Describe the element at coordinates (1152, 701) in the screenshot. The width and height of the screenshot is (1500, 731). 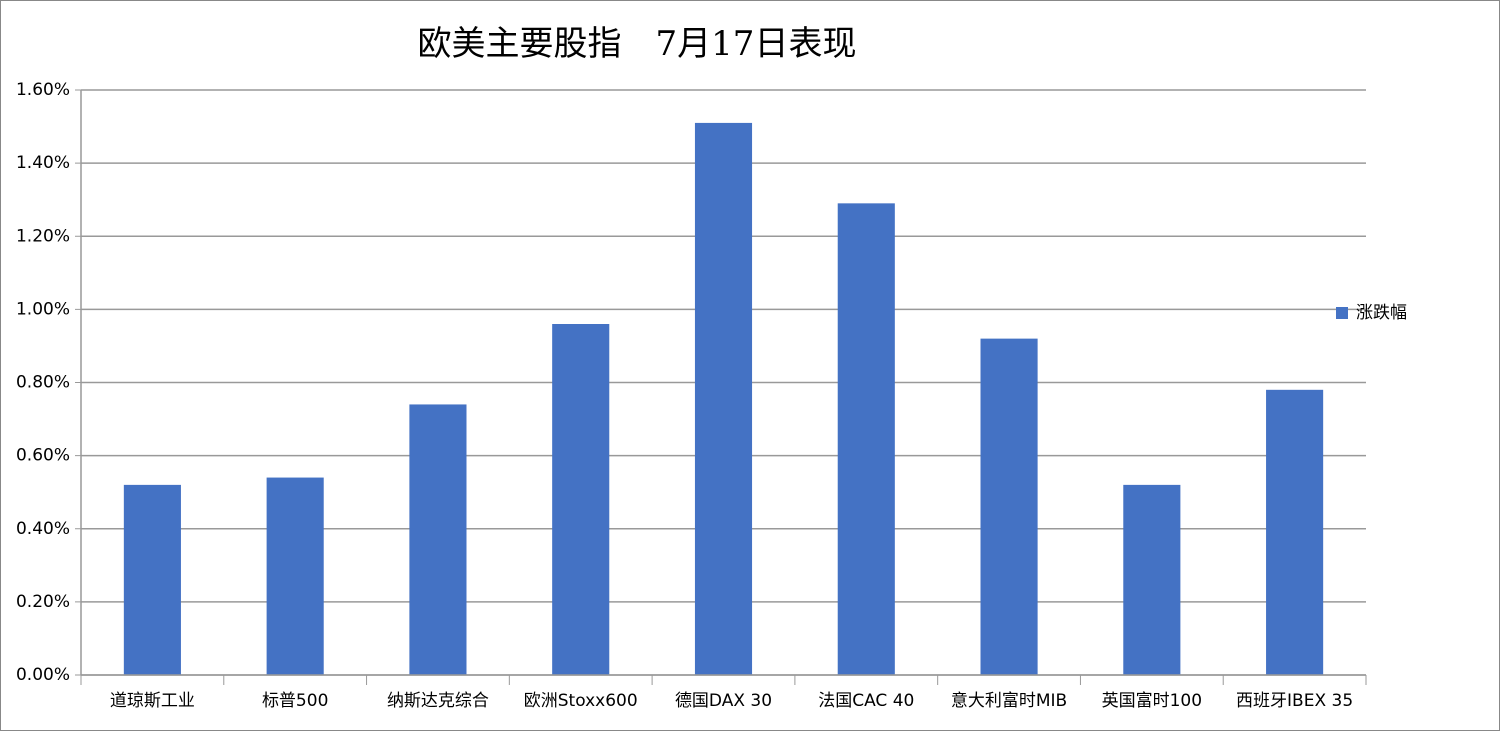
I see `x-tick-label: 英国富时100` at that location.